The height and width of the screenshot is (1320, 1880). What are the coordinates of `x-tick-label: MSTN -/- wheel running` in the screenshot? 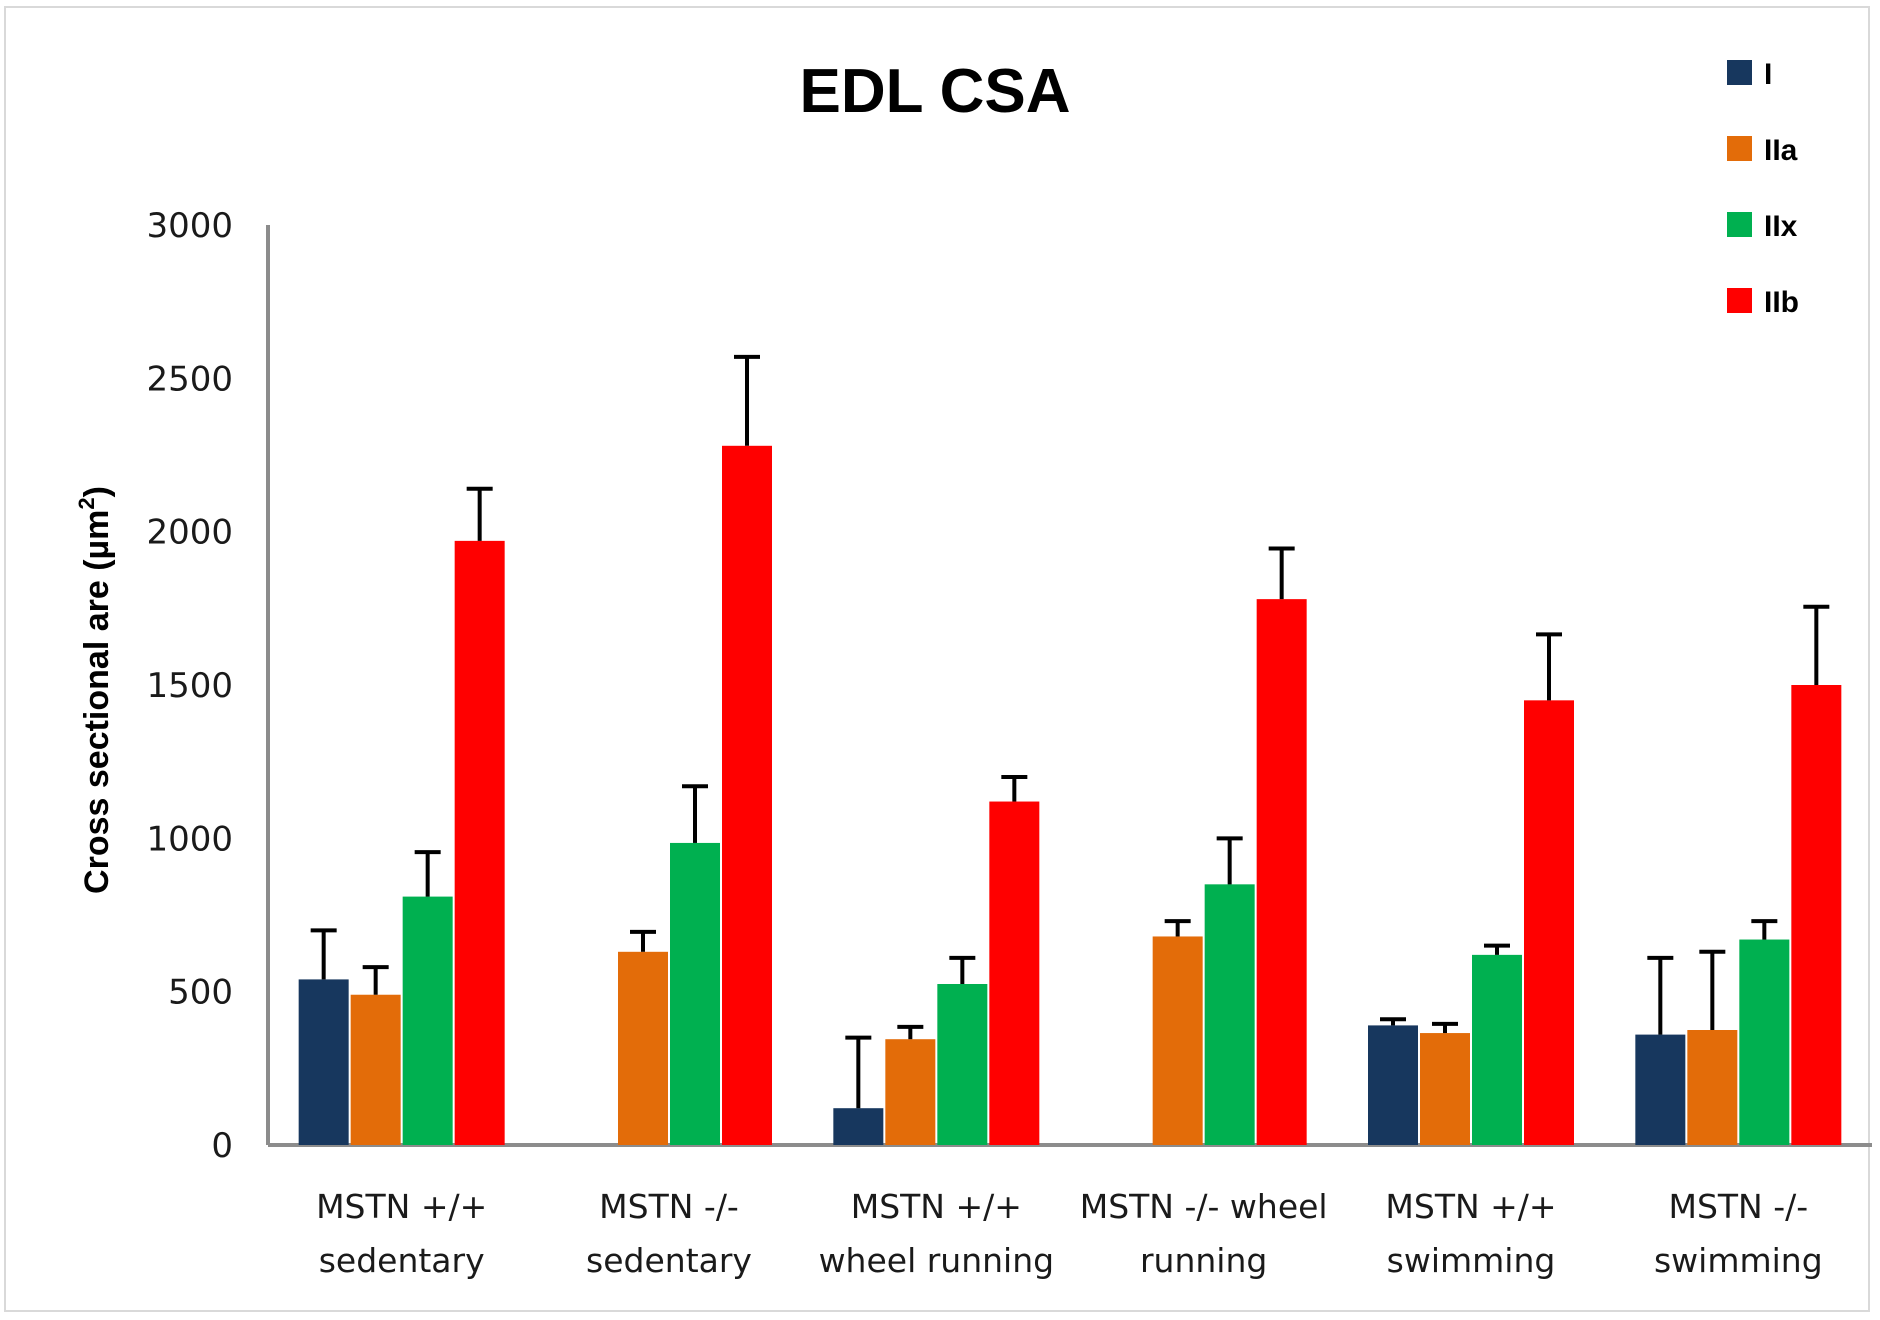 It's located at (1204, 1233).